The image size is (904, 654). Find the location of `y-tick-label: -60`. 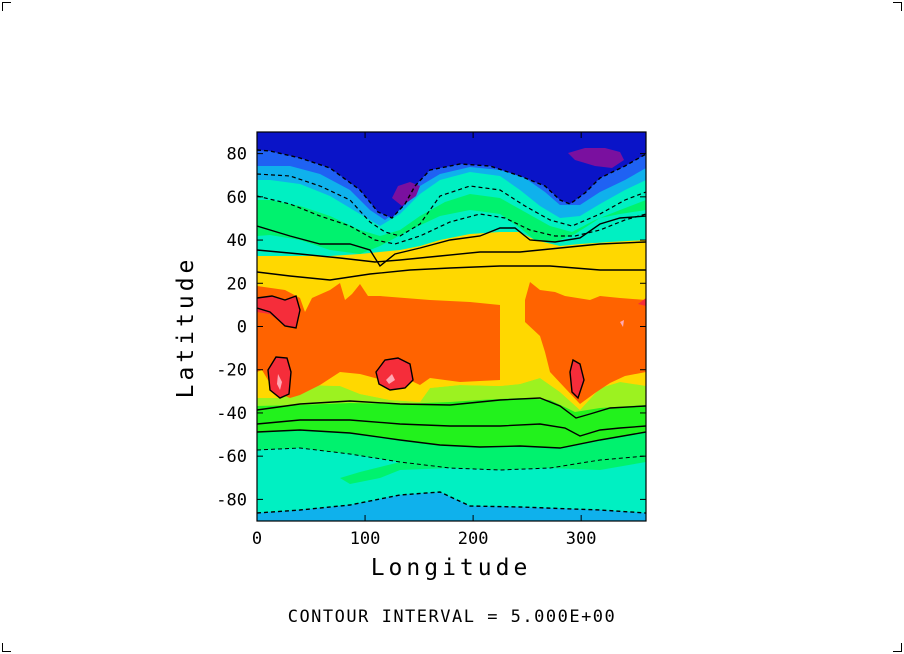

y-tick-label: -60 is located at coordinates (231, 457).